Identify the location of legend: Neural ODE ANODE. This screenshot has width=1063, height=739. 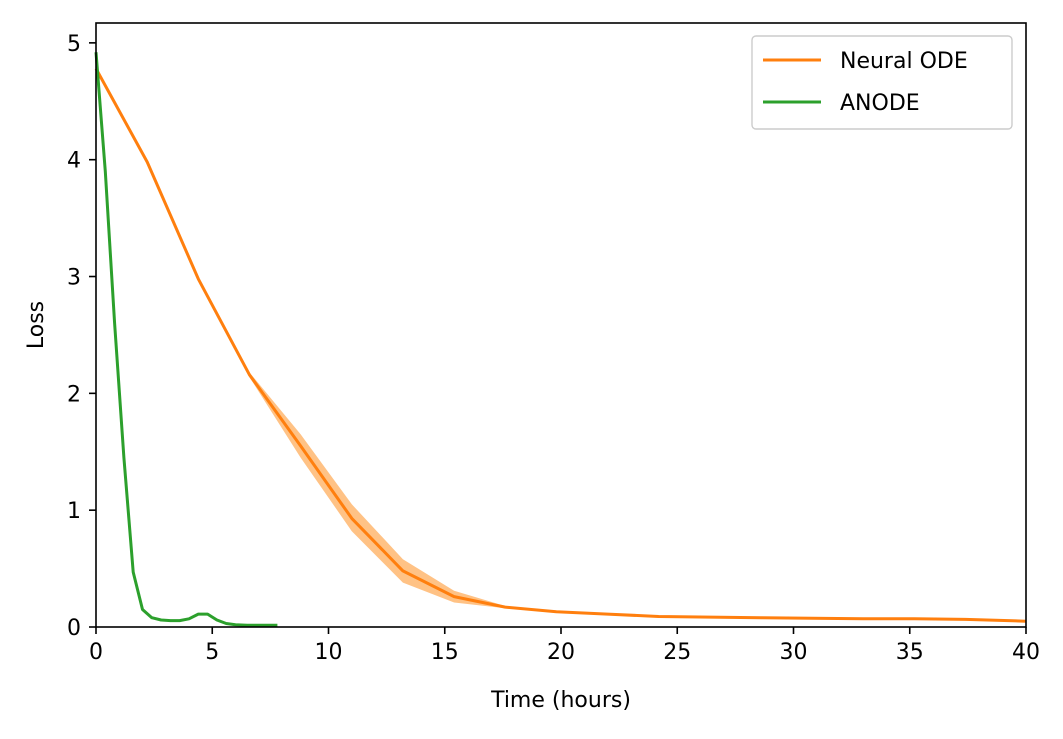
(882, 82).